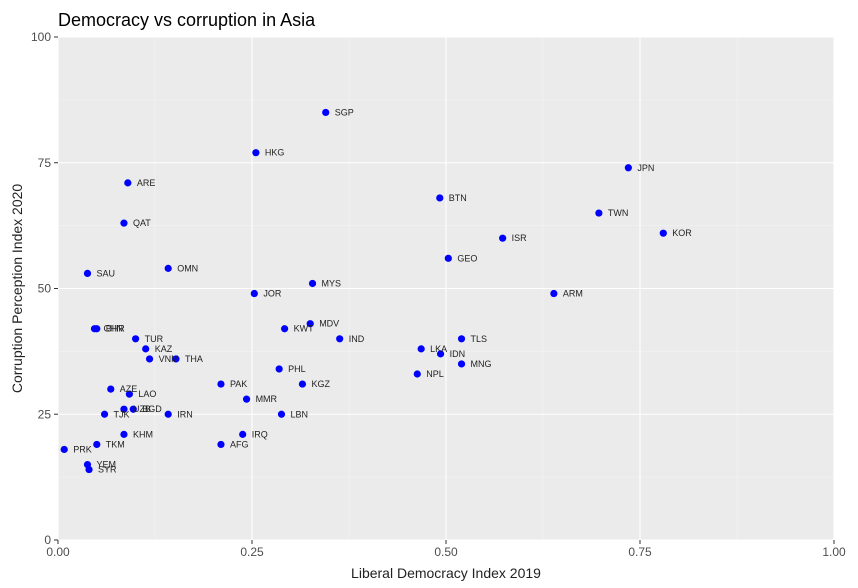  Describe the element at coordinates (122, 414) in the screenshot. I see `point-label: TJK` at that location.